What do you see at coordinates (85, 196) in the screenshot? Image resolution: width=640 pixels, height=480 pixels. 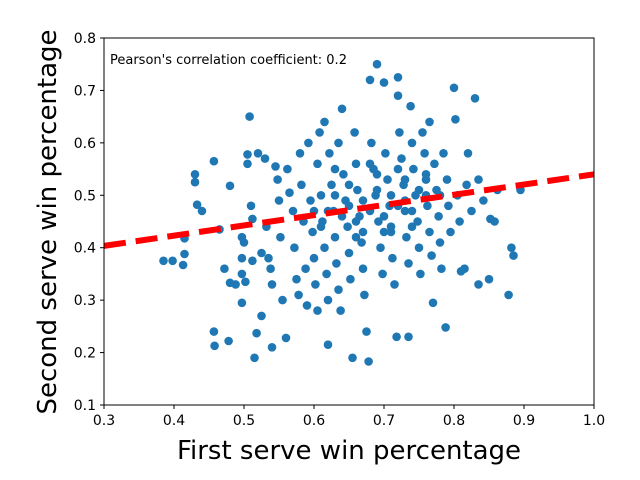 I see `y-tick-label: 0.5` at bounding box center [85, 196].